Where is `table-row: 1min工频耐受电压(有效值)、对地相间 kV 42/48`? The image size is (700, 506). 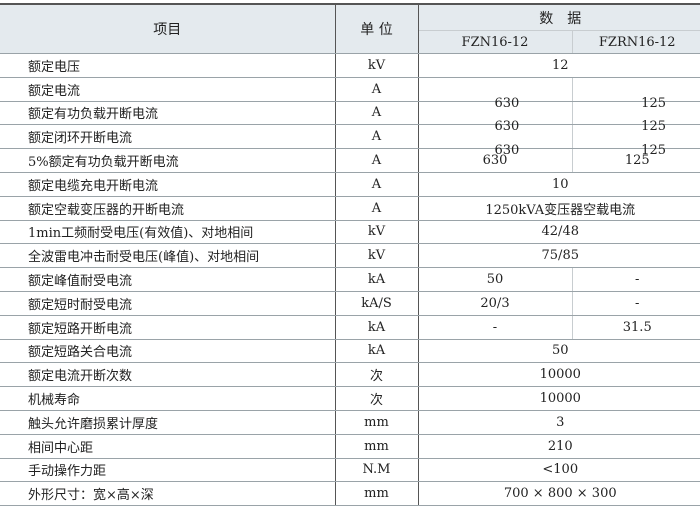
table-row: 1min工频耐受电压(有效值)、对地相间 kV 42/48 is located at coordinates (350, 232).